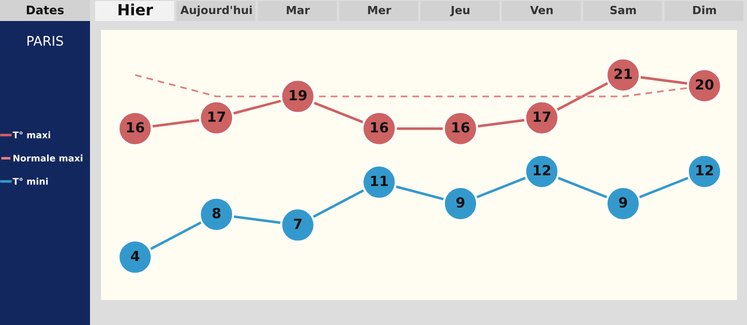 This screenshot has height=325, width=747. Describe the element at coordinates (623, 10) in the screenshot. I see `x-tick-label: Sam` at that location.